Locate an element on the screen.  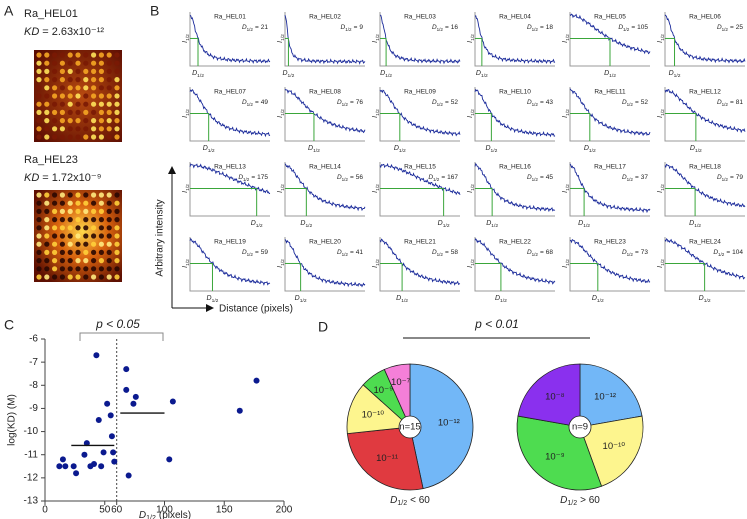
kd-label: KD = 2.63x10⁻¹² is located at coordinates (64, 32).